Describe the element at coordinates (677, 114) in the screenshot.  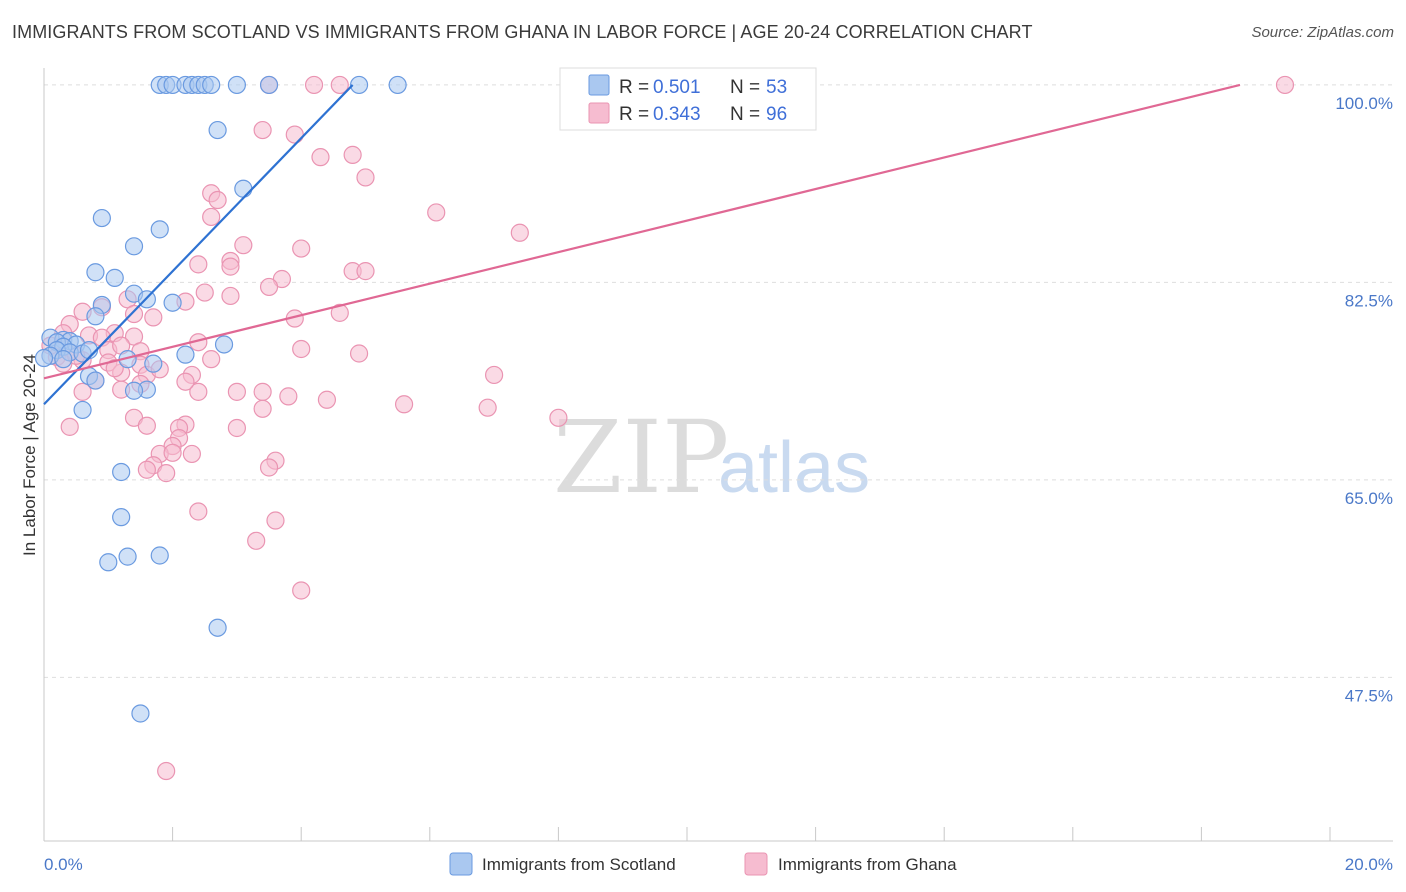
I see `stats-r-value-ghana: 0.343` at that location.